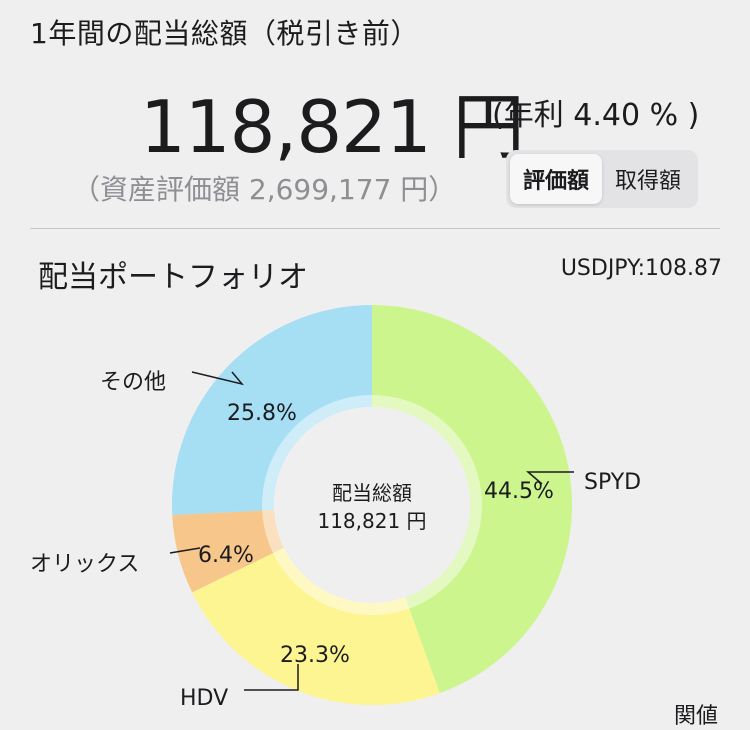 This screenshot has height=730, width=750. I want to click on valuation-toggle: 評価額 取得額, so click(602, 179).